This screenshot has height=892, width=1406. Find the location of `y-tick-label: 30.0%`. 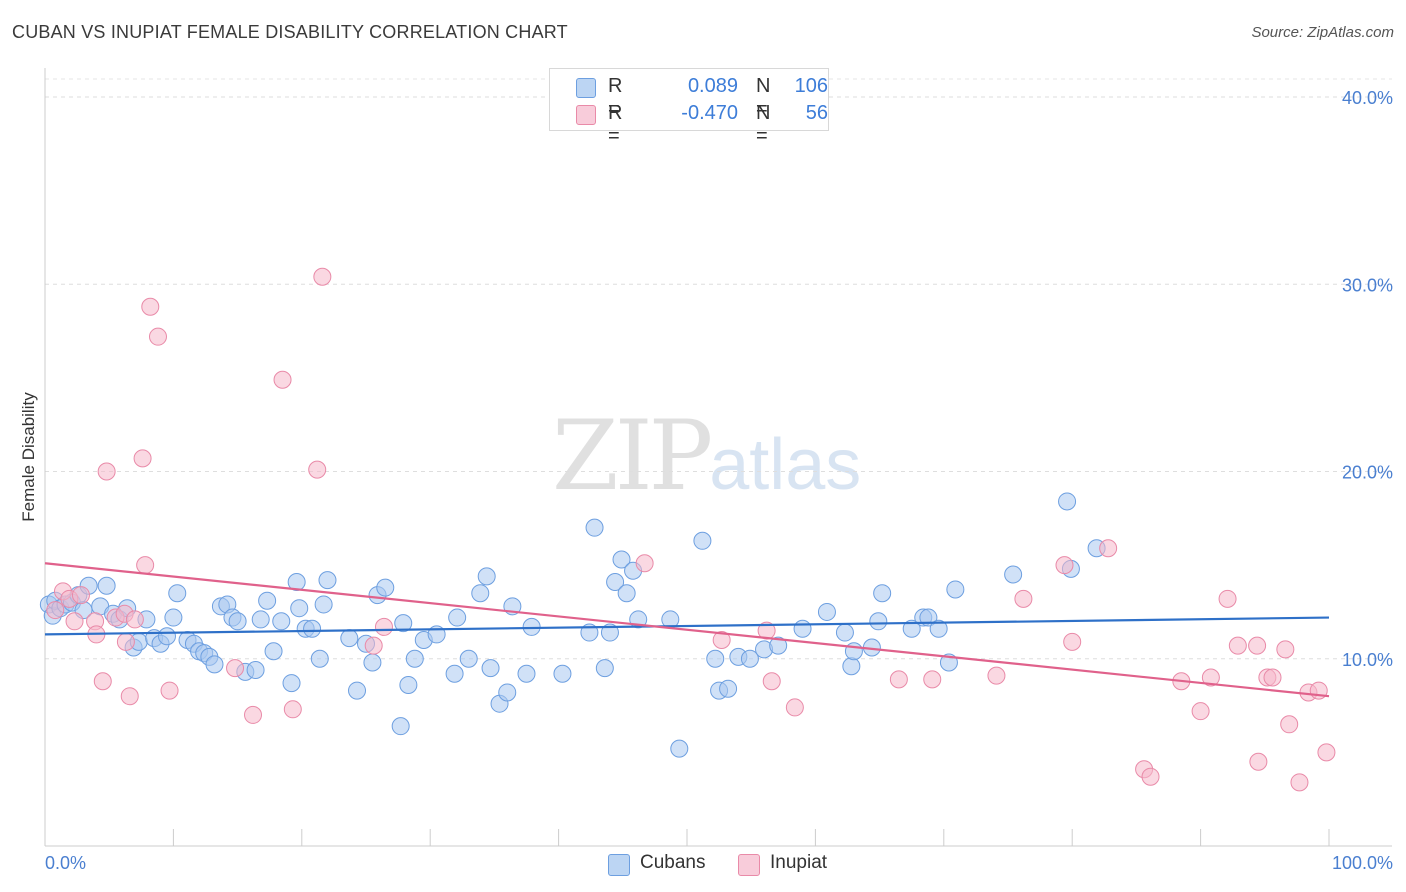

y-tick-label: 30.0% is located at coordinates (1367, 285).